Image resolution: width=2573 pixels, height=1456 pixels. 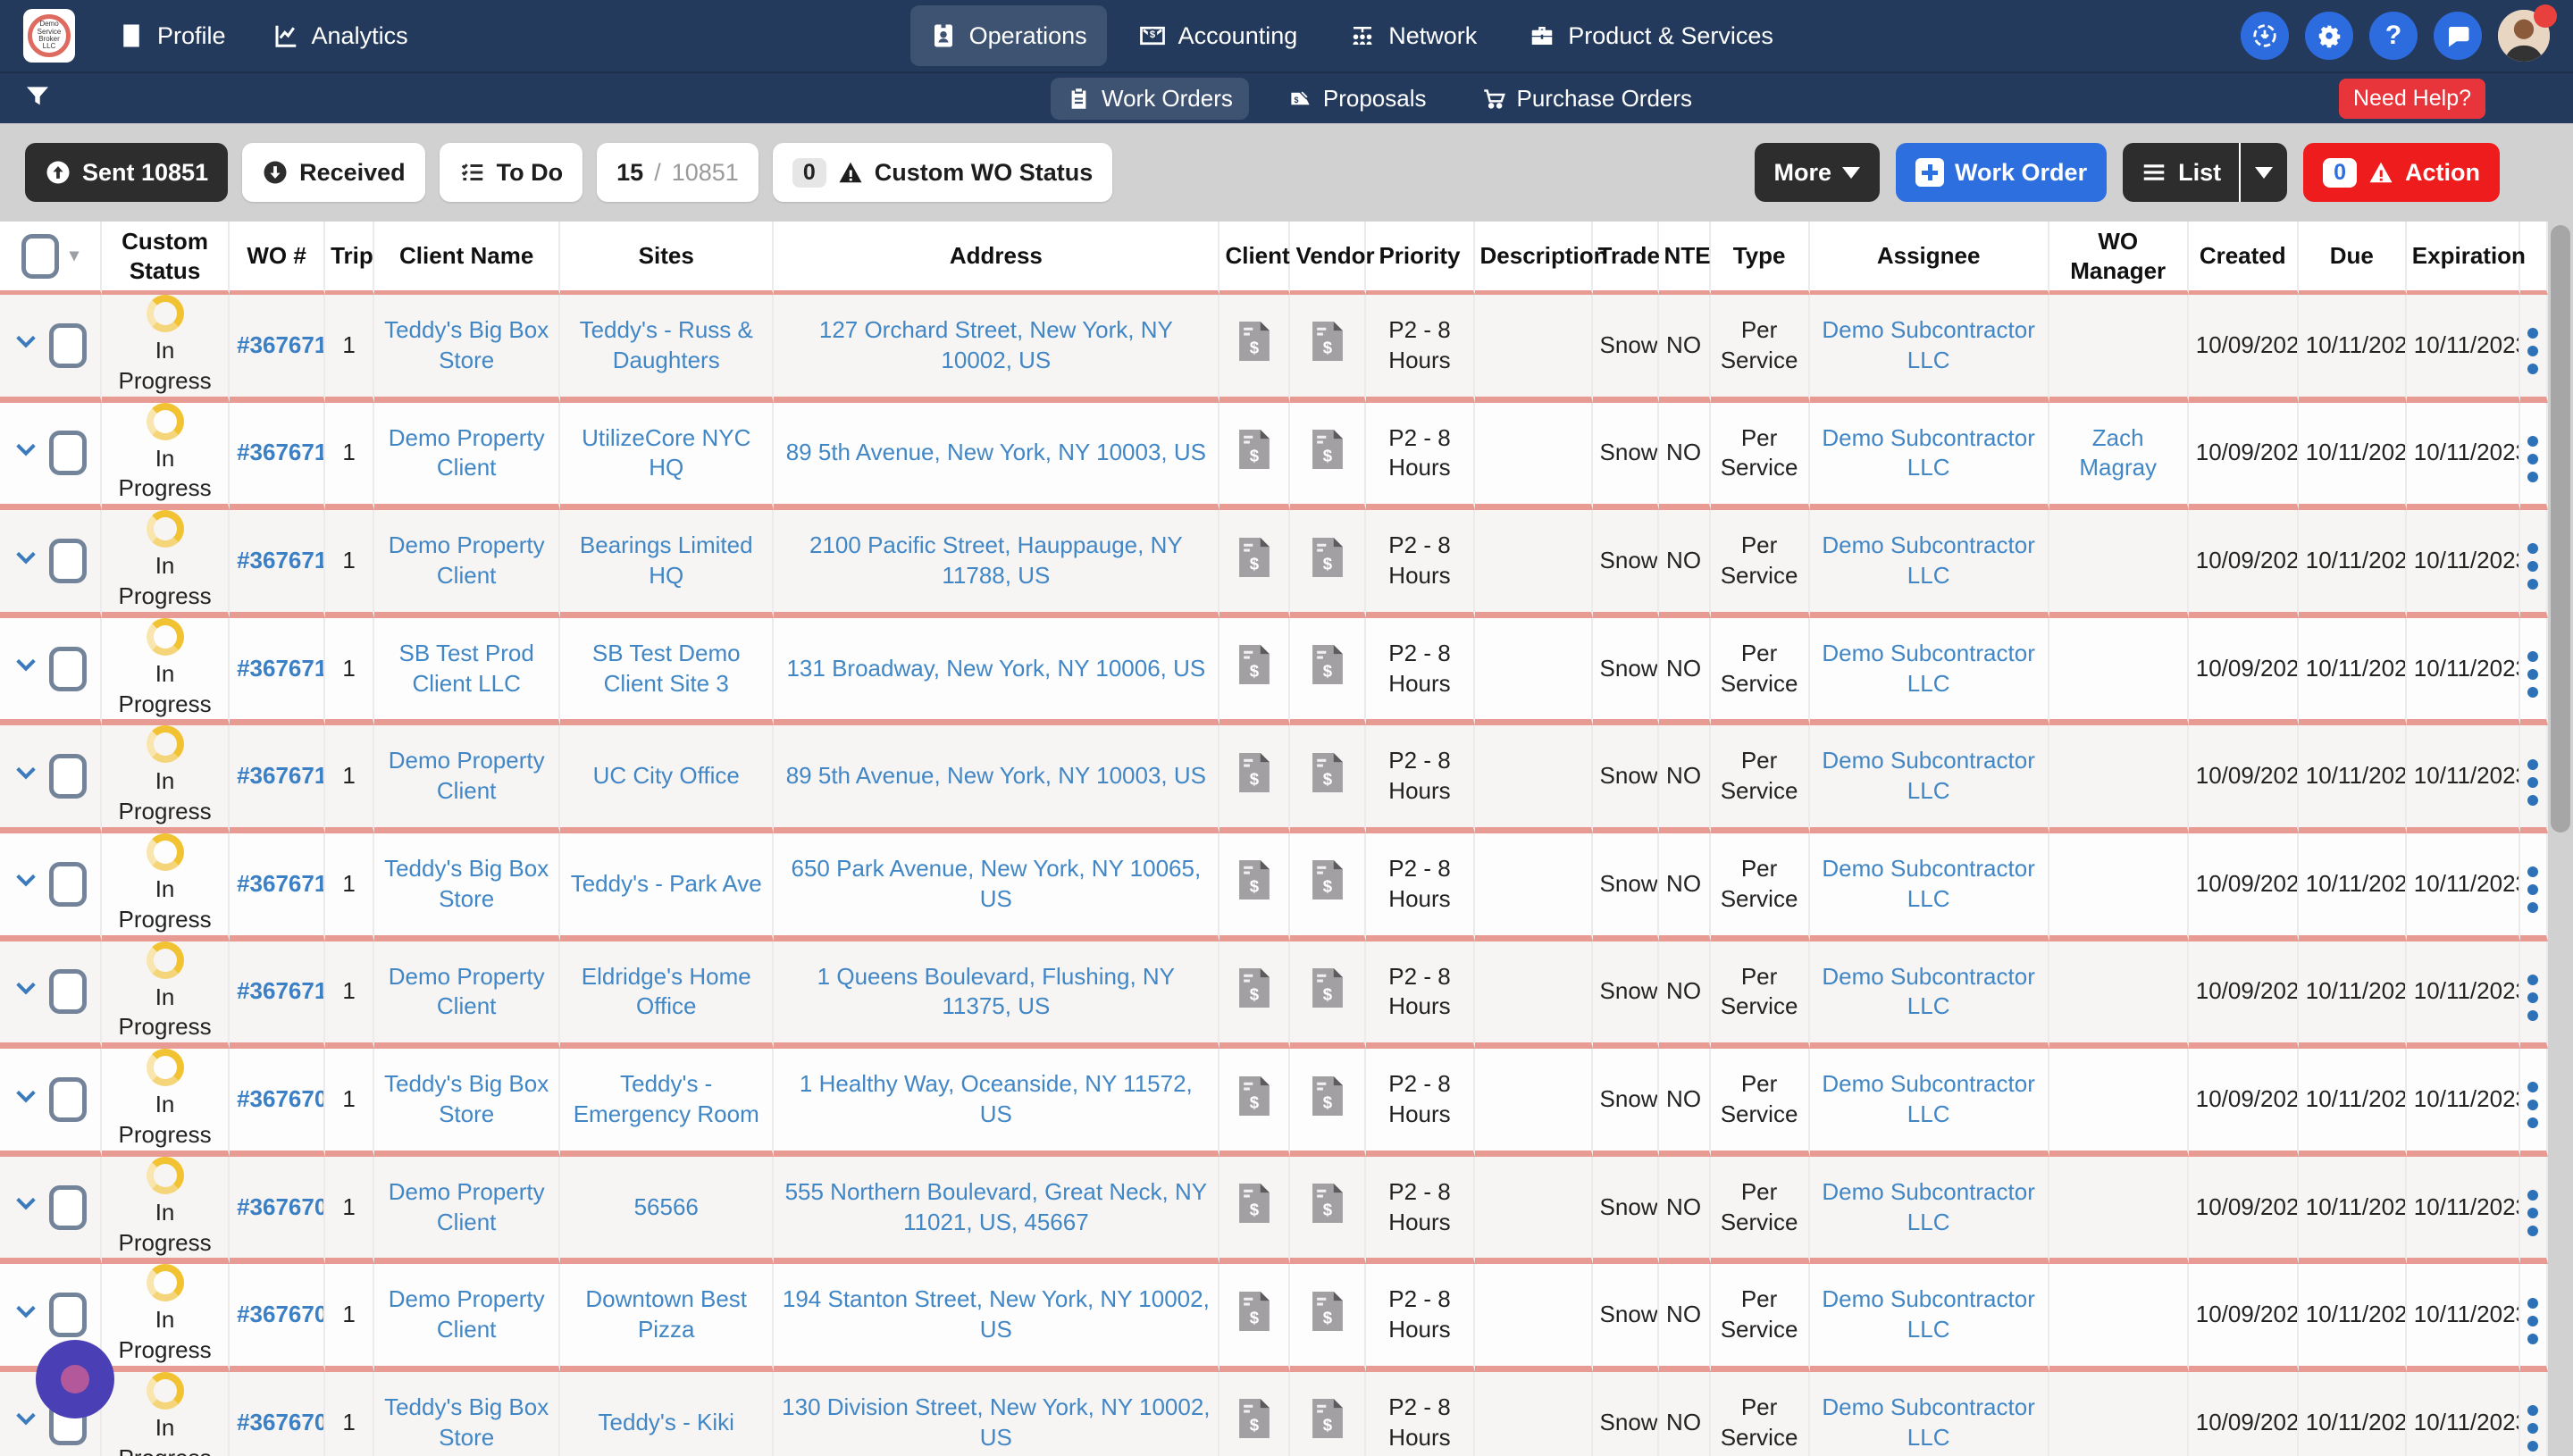 I want to click on nav-tab-network: Network, so click(x=1412, y=35).